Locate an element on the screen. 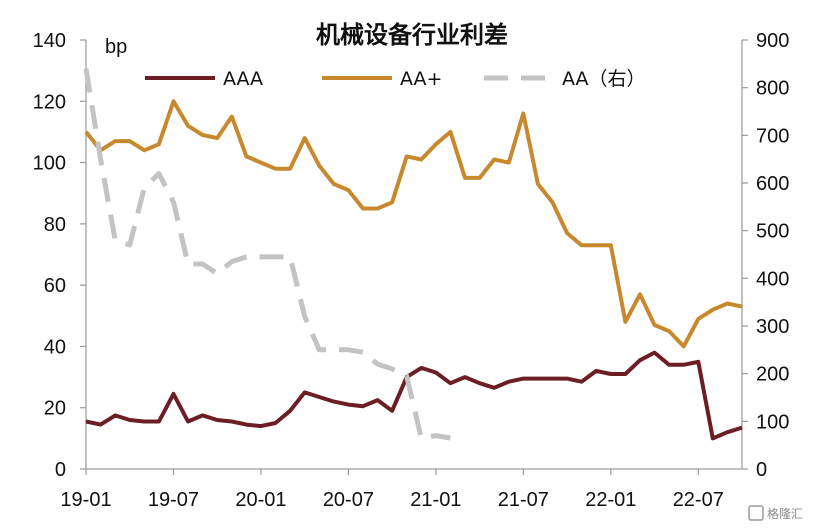 The image size is (823, 531). y-right-tick-label: 700 is located at coordinates (772, 136).